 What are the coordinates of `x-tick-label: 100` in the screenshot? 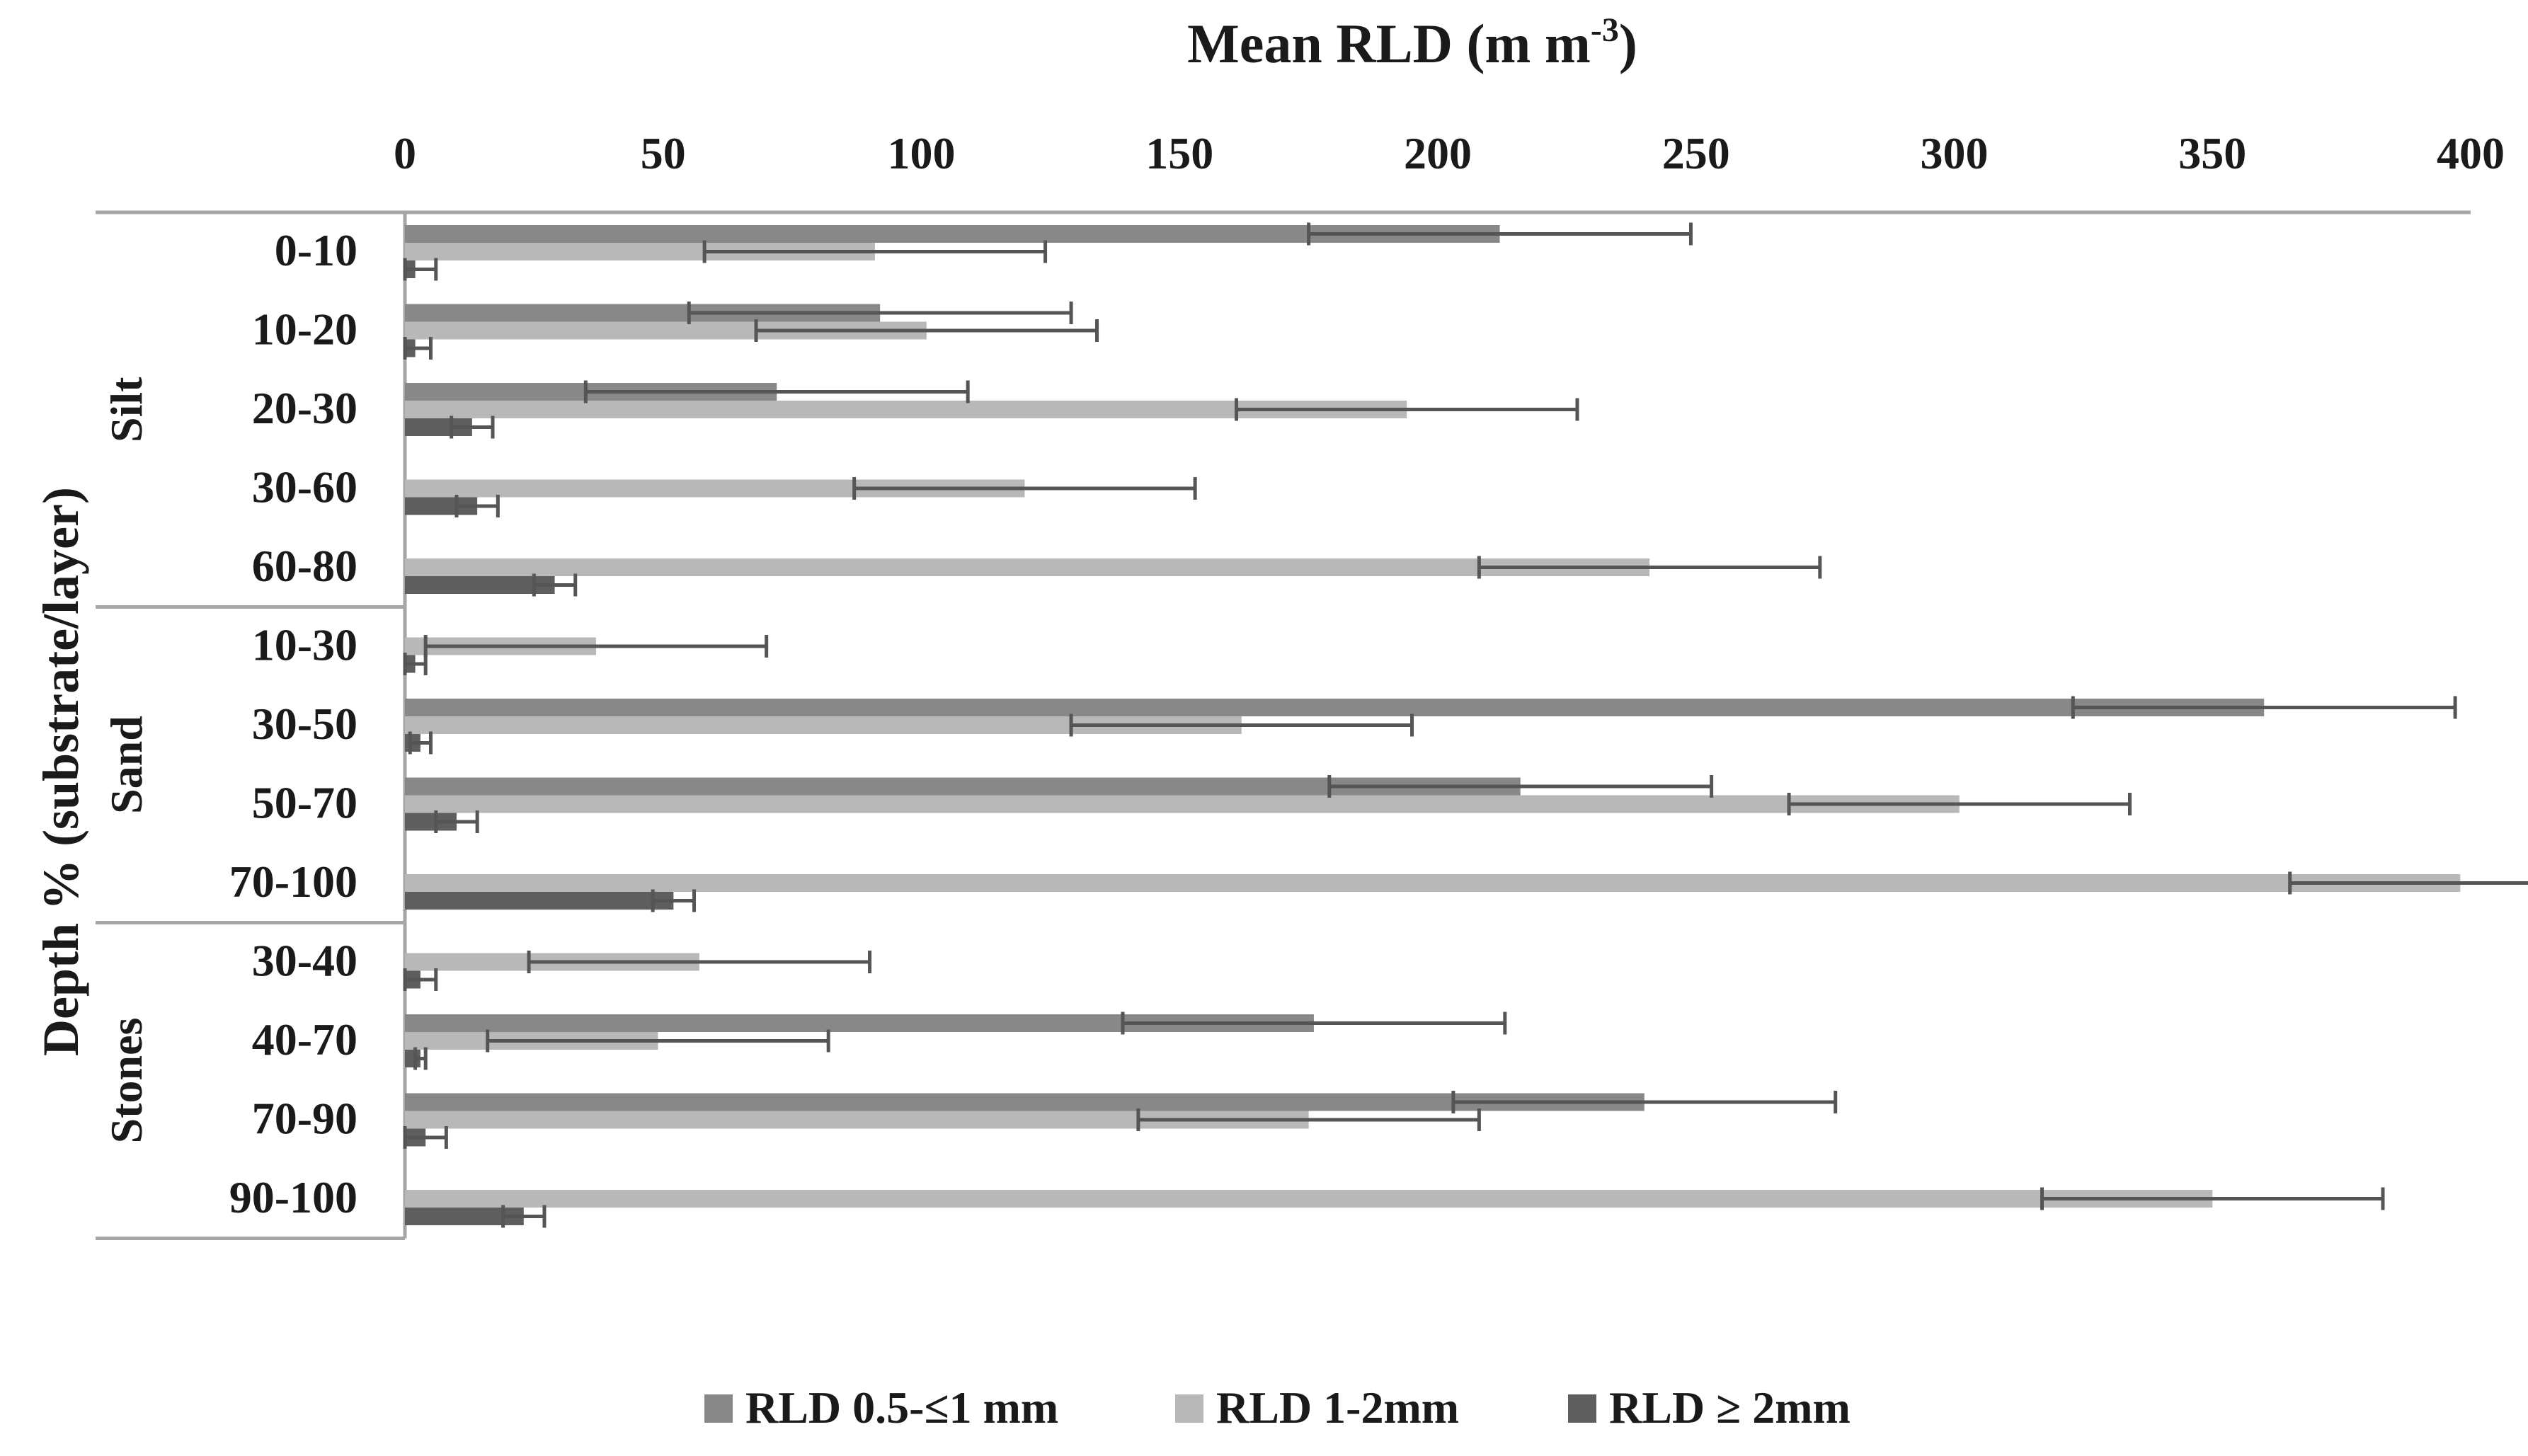 It's located at (922, 153).